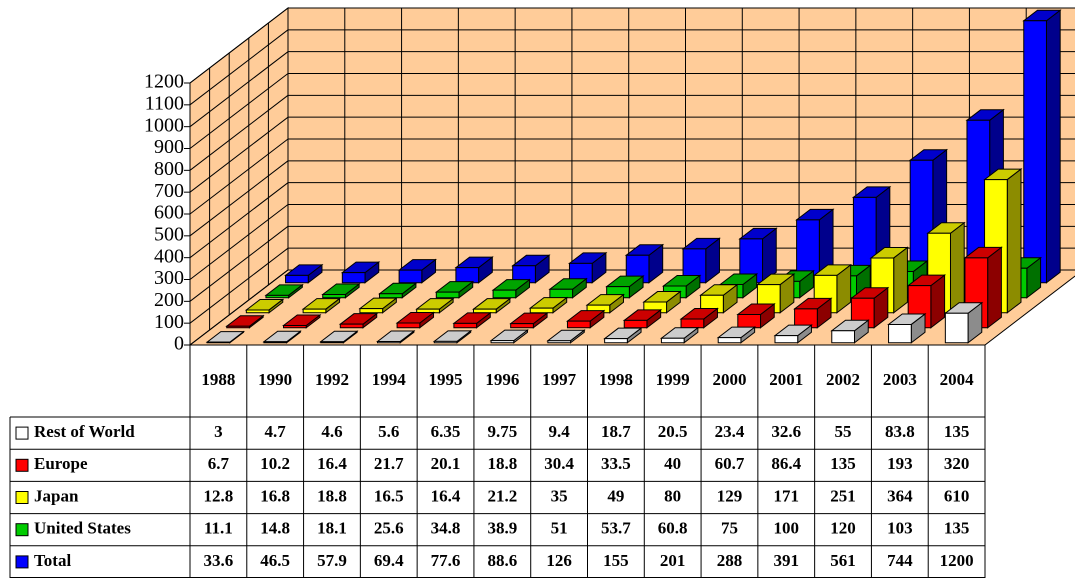 This screenshot has height=578, width=1075. What do you see at coordinates (332, 495) in the screenshot?
I see `table-cell: 18.8` at bounding box center [332, 495].